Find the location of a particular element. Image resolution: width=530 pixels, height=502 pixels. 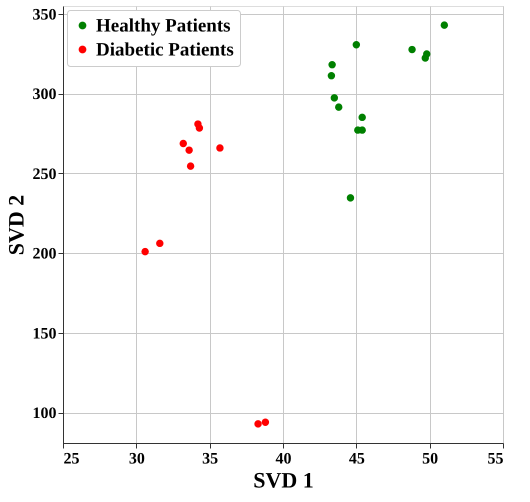

x-tick-label: 30 is located at coordinates (136, 459).